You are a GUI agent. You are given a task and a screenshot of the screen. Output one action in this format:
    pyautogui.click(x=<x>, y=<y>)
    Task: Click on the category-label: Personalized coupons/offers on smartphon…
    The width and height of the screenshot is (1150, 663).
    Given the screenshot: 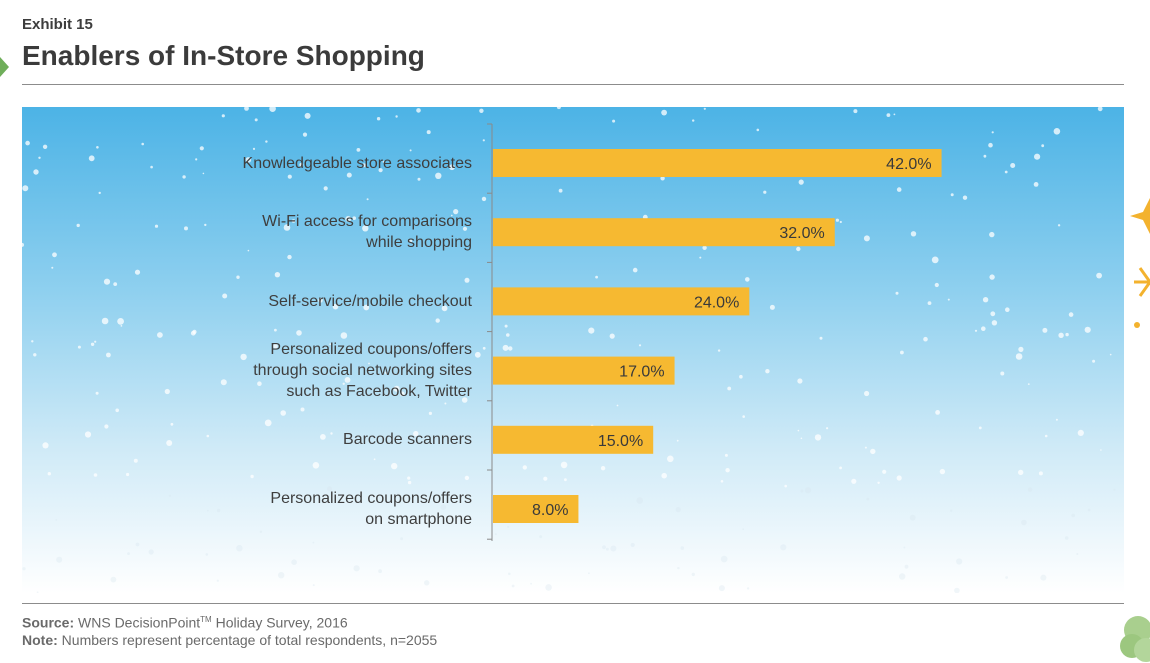 What is the action you would take?
    pyautogui.click(x=371, y=509)
    